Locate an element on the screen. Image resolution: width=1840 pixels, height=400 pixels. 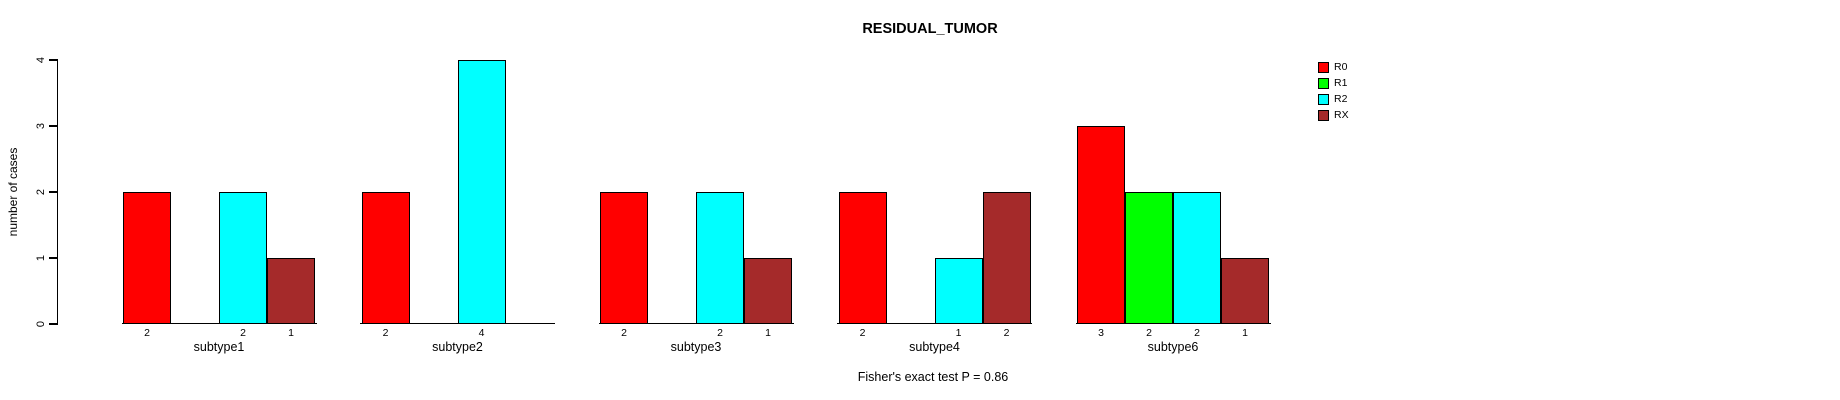
y-tick-label: 0 is located at coordinates (41, 324).